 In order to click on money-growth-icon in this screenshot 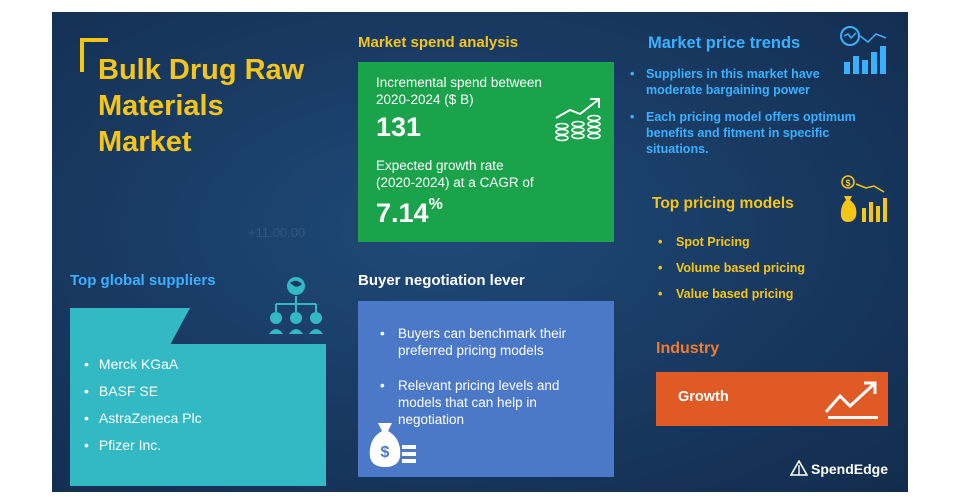, I will do `click(578, 120)`.